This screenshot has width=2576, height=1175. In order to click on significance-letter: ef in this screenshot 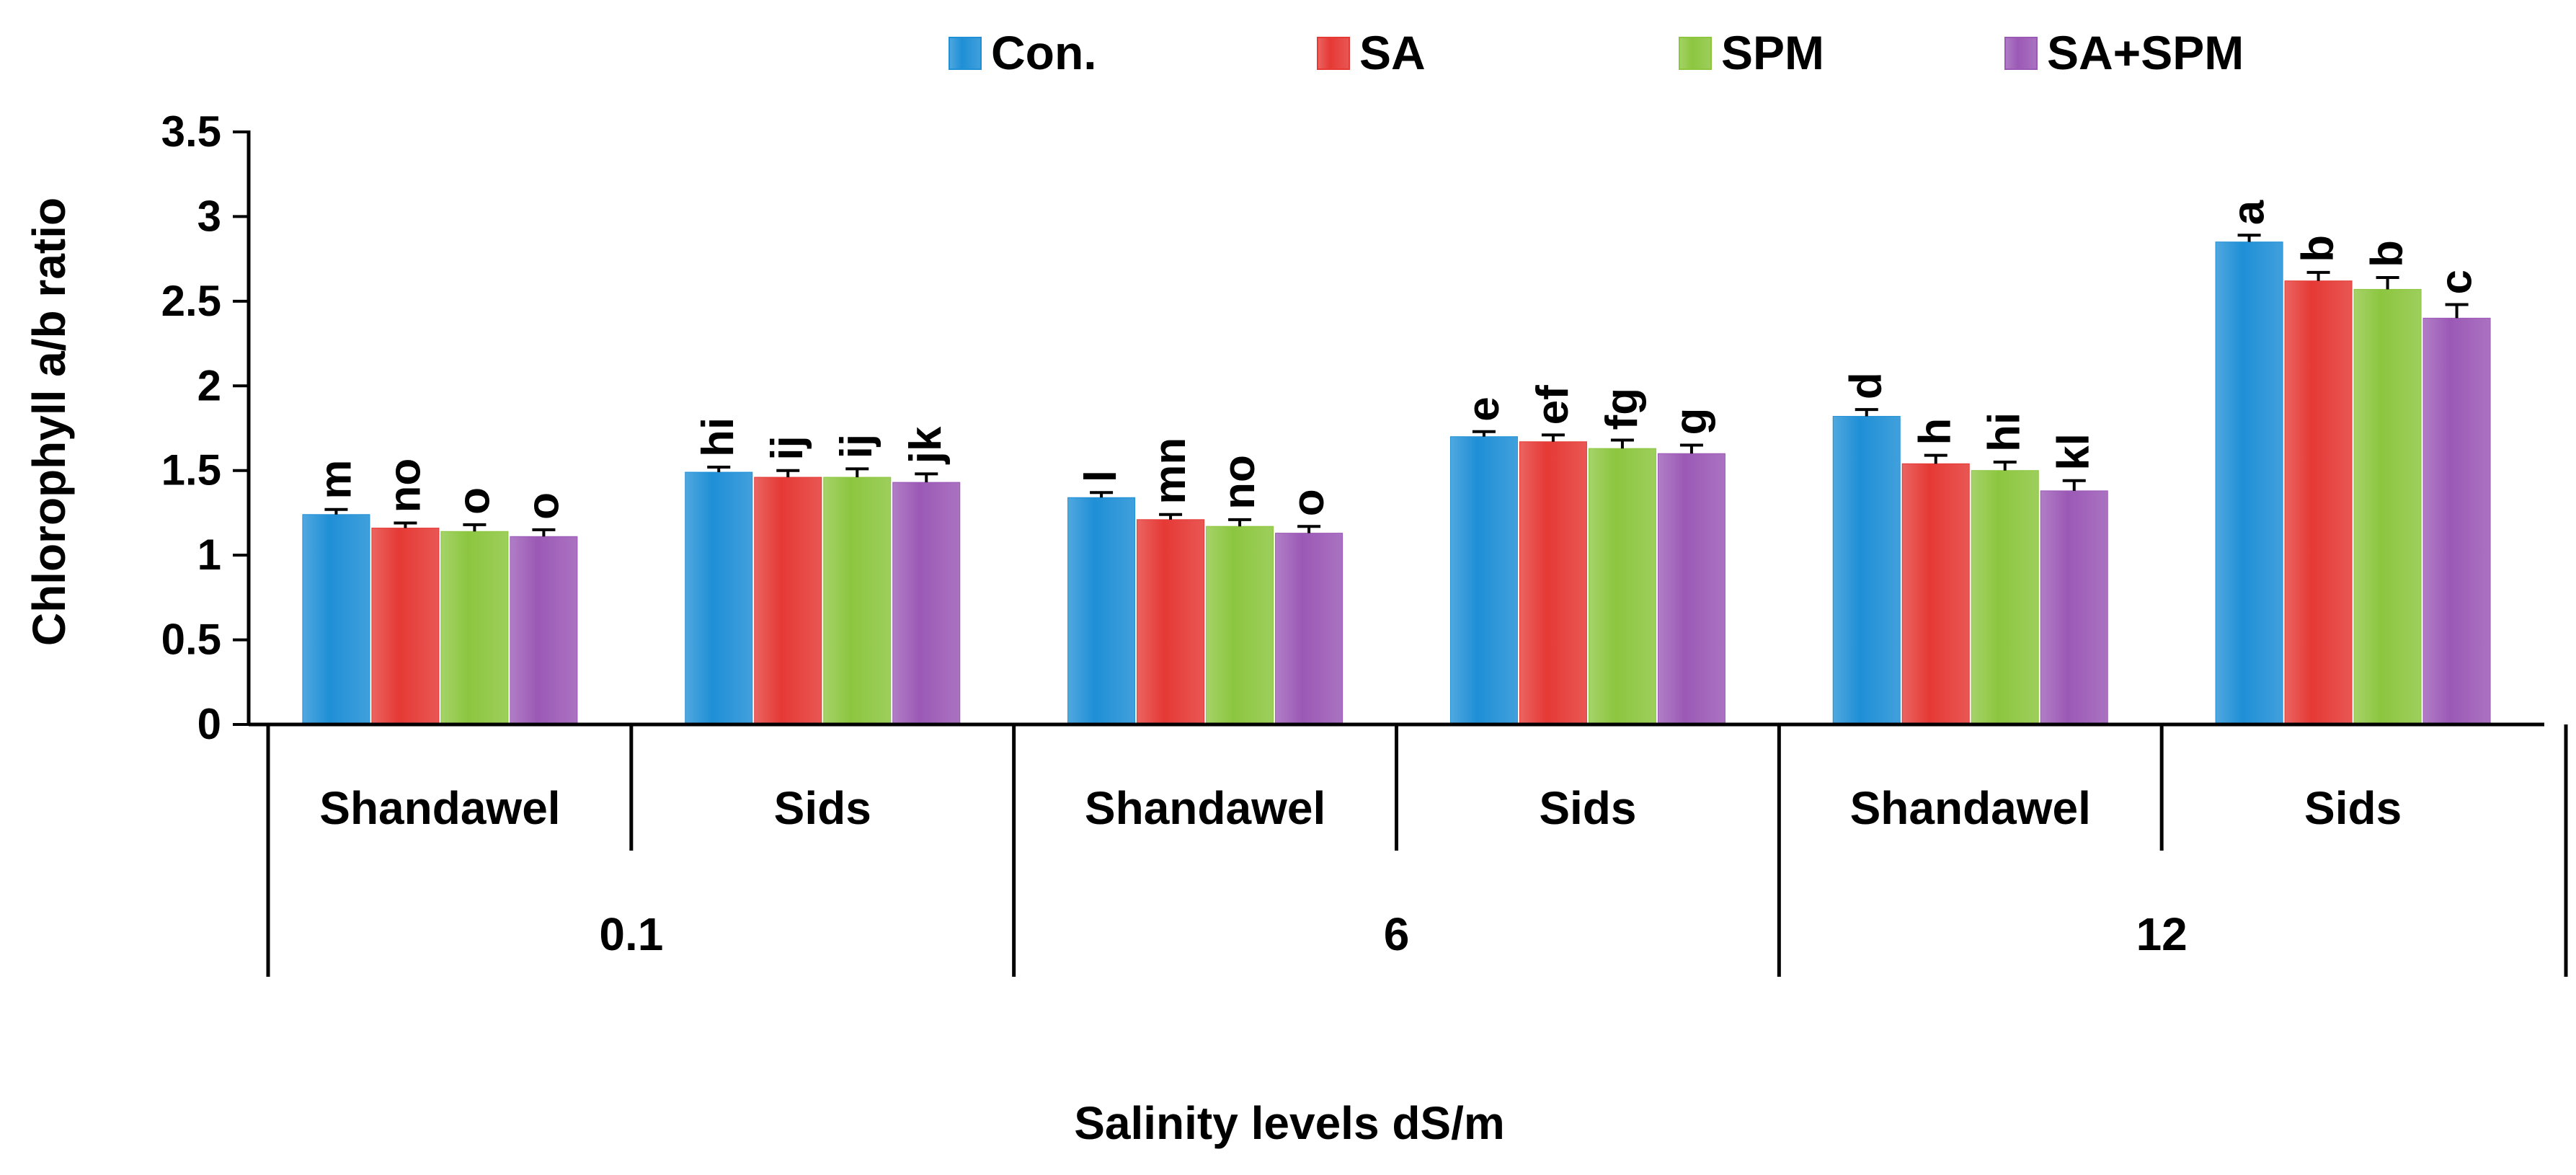, I will do `click(1553, 405)`.